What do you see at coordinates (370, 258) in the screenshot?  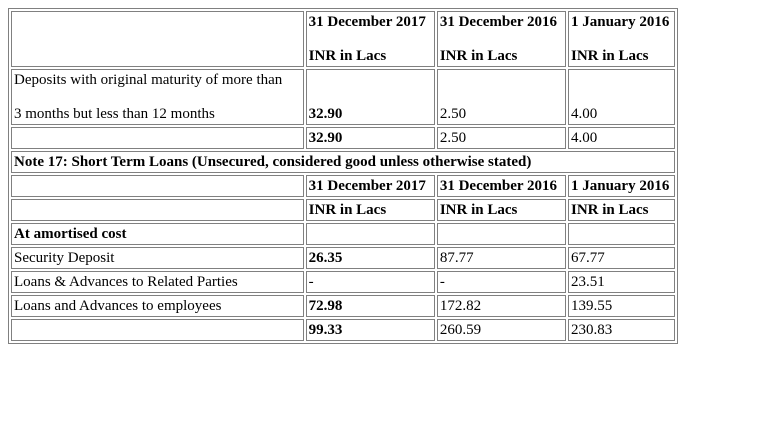 I see `row-value-2017: 26.35` at bounding box center [370, 258].